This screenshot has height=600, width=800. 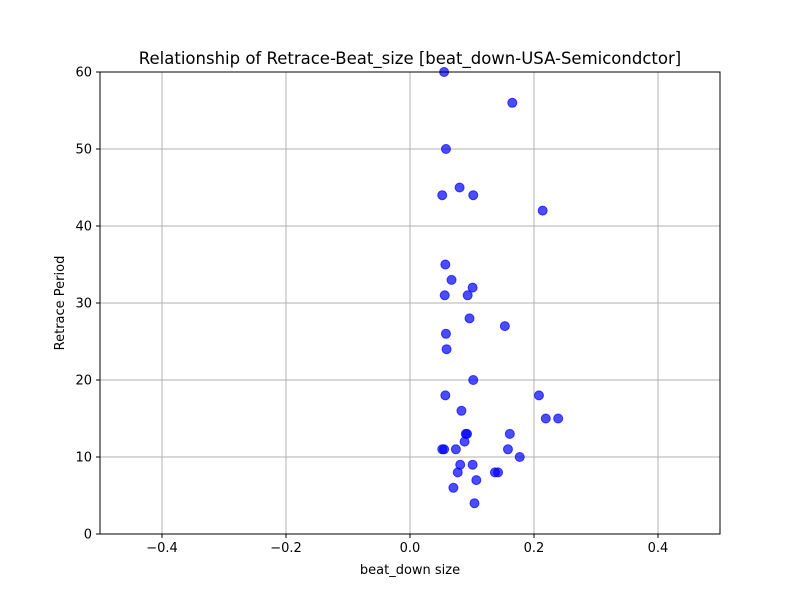 What do you see at coordinates (60, 303) in the screenshot?
I see `y-axis-label: Retrace Period` at bounding box center [60, 303].